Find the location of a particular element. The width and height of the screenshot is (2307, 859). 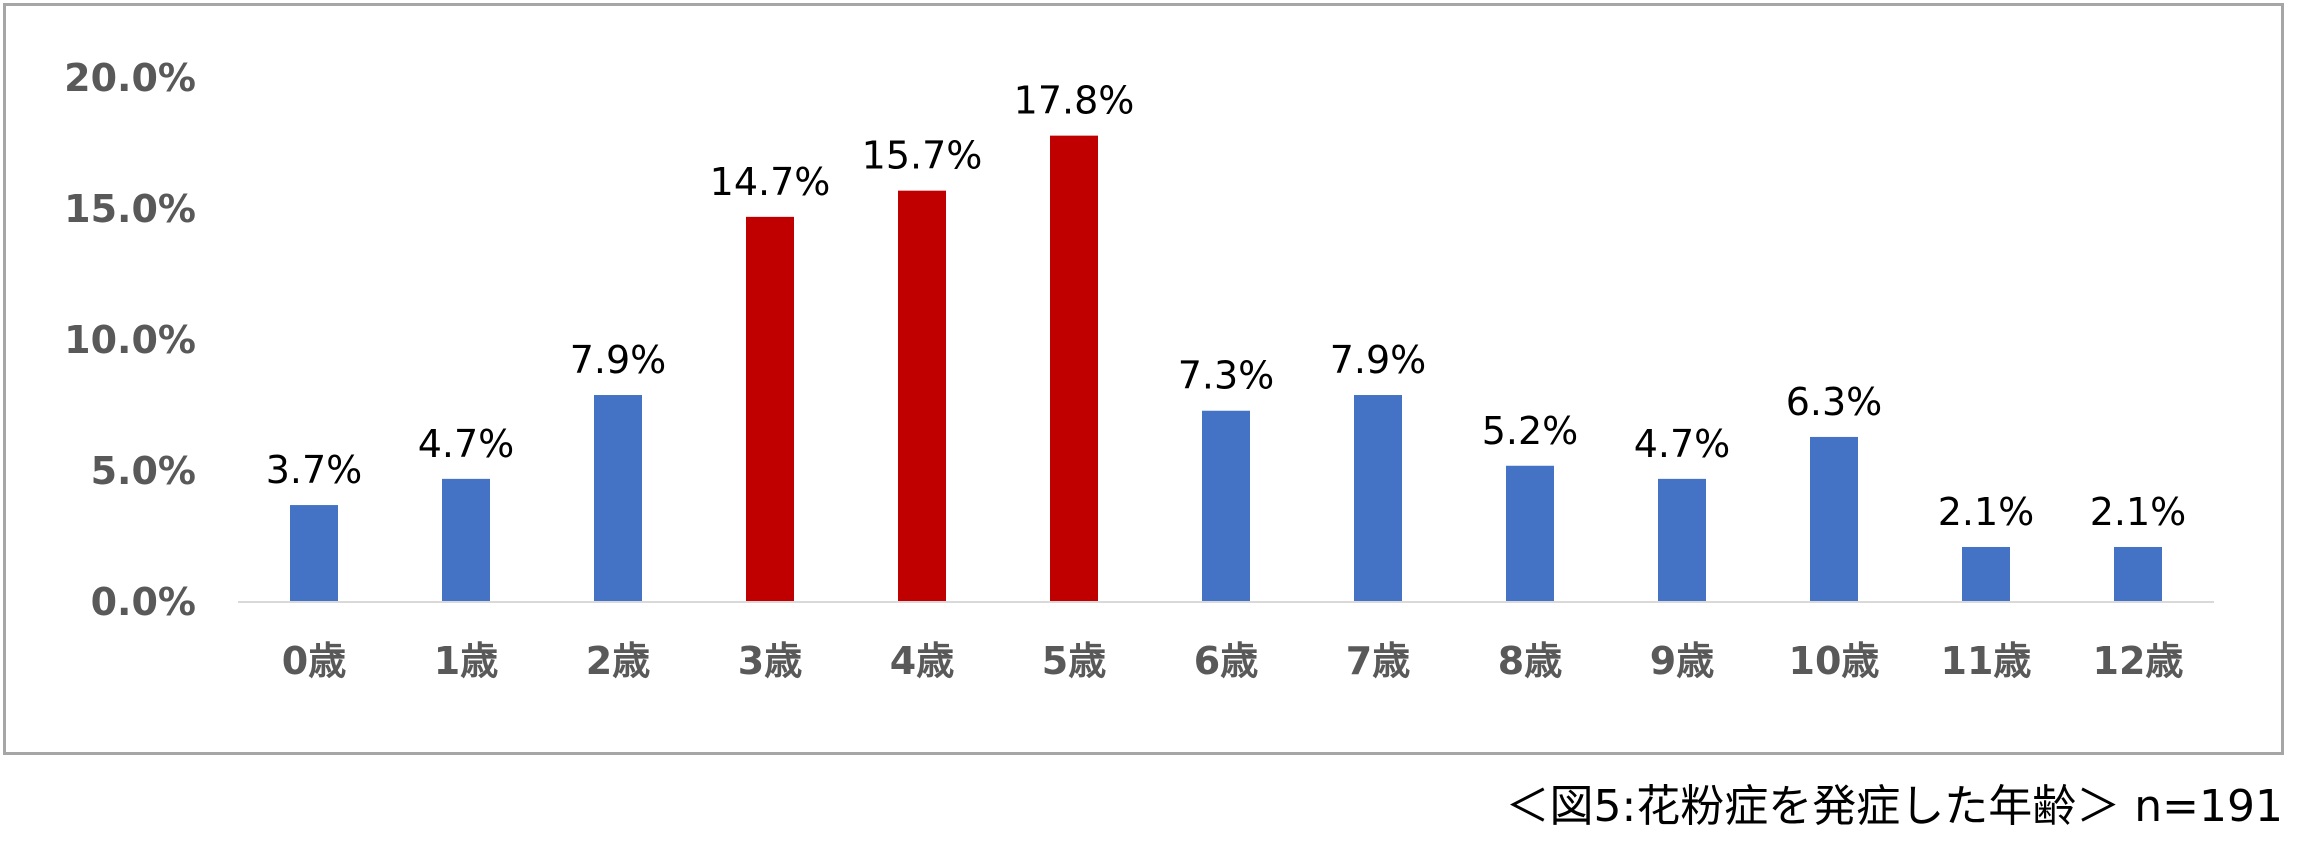

x-tick-label: 2歳 is located at coordinates (618, 661).